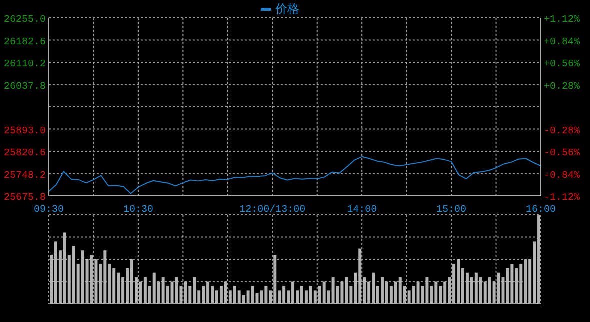 The height and width of the screenshot is (322, 590). Describe the element at coordinates (25, 42) in the screenshot. I see `y-tick-label: 26182.6` at that location.